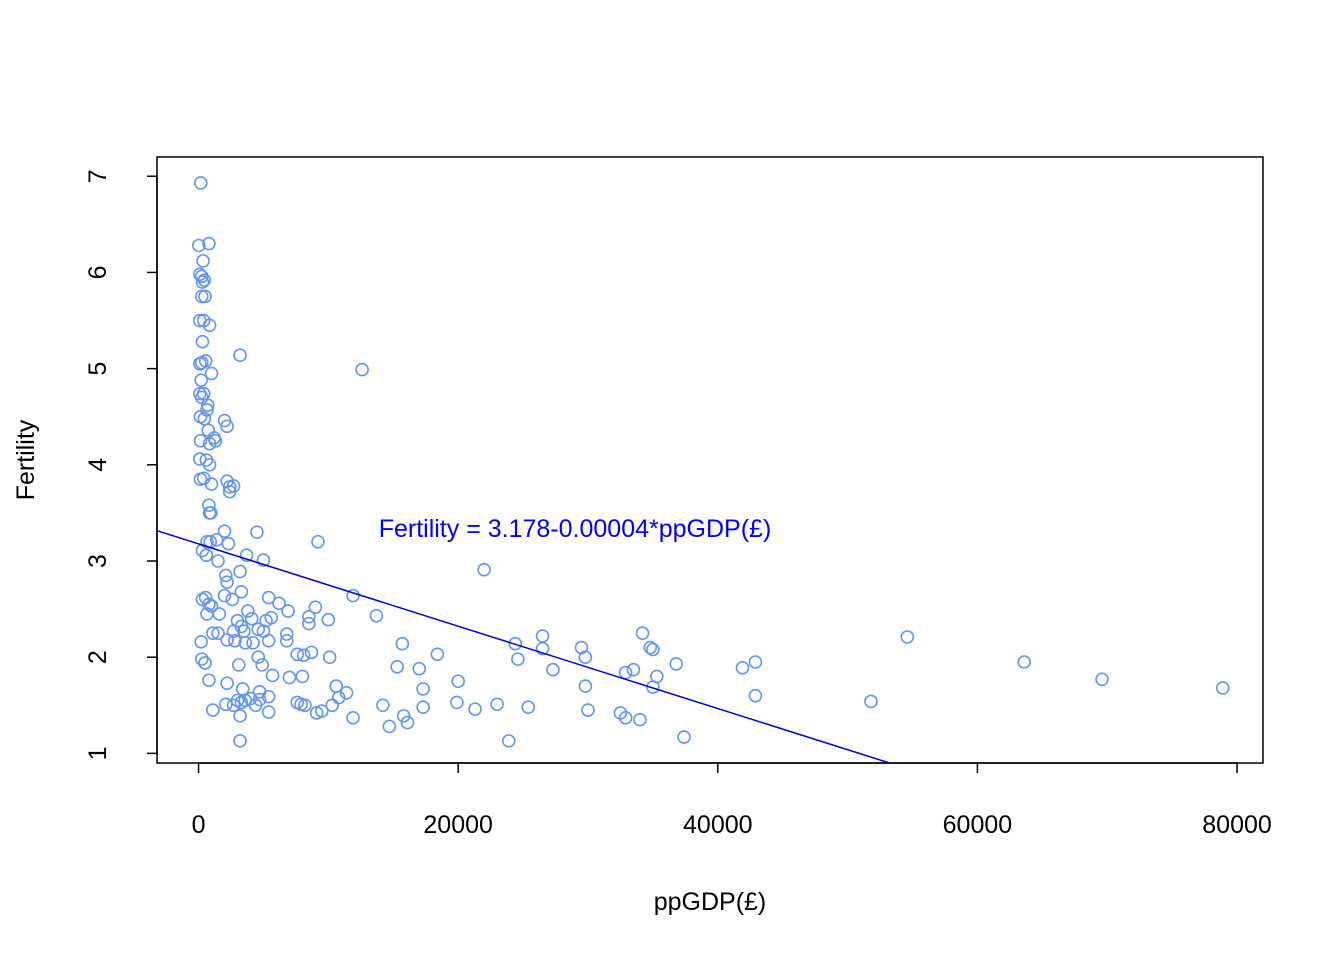 The height and width of the screenshot is (960, 1344). I want to click on x-tick-label: 40000, so click(718, 825).